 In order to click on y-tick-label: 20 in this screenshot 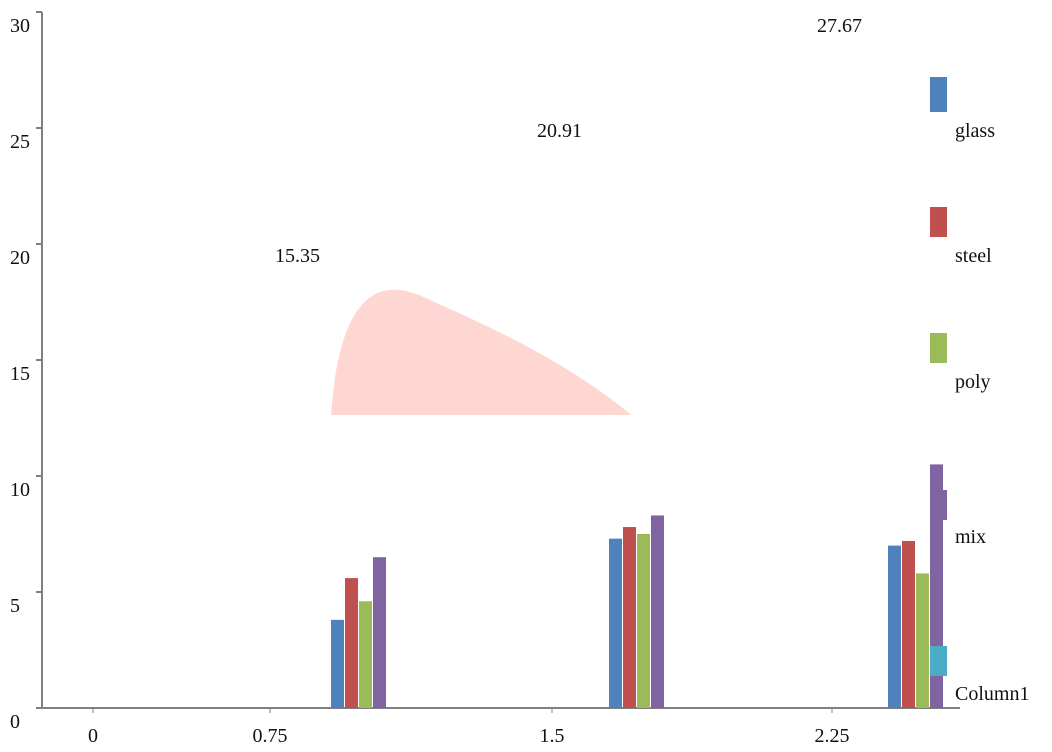, I will do `click(20, 258)`.